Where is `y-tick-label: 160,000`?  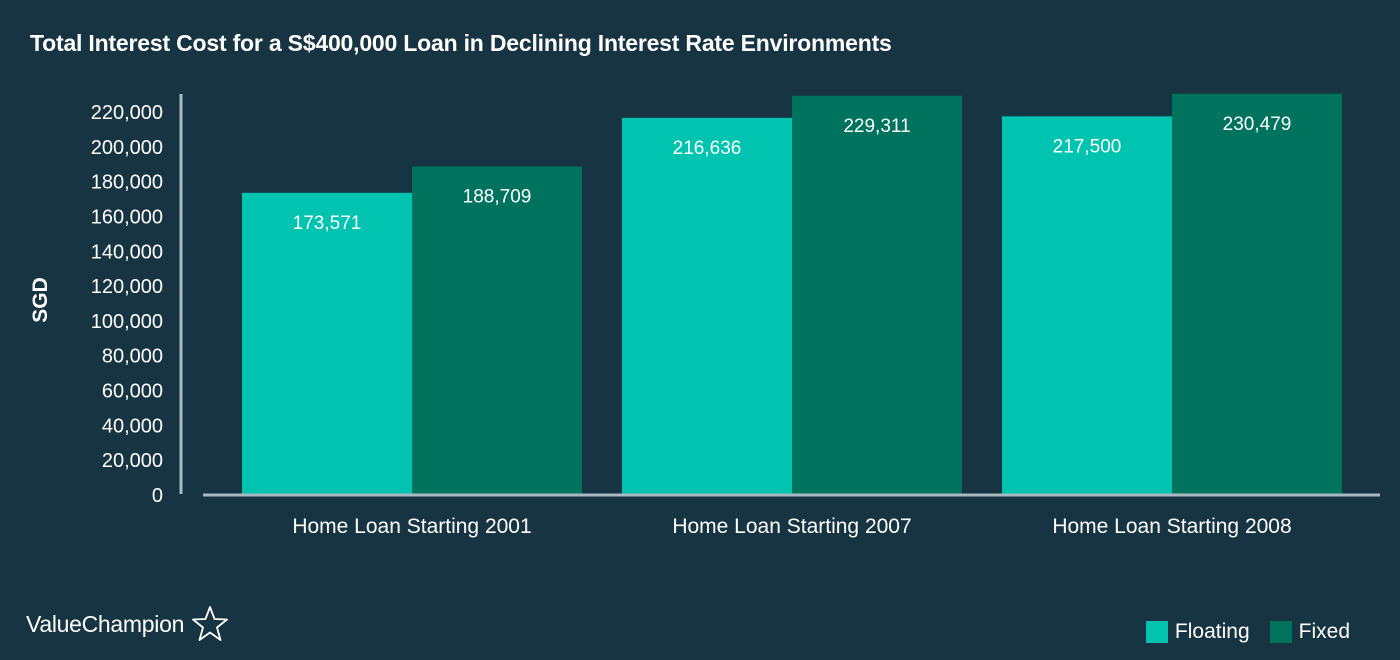 y-tick-label: 160,000 is located at coordinates (127, 217).